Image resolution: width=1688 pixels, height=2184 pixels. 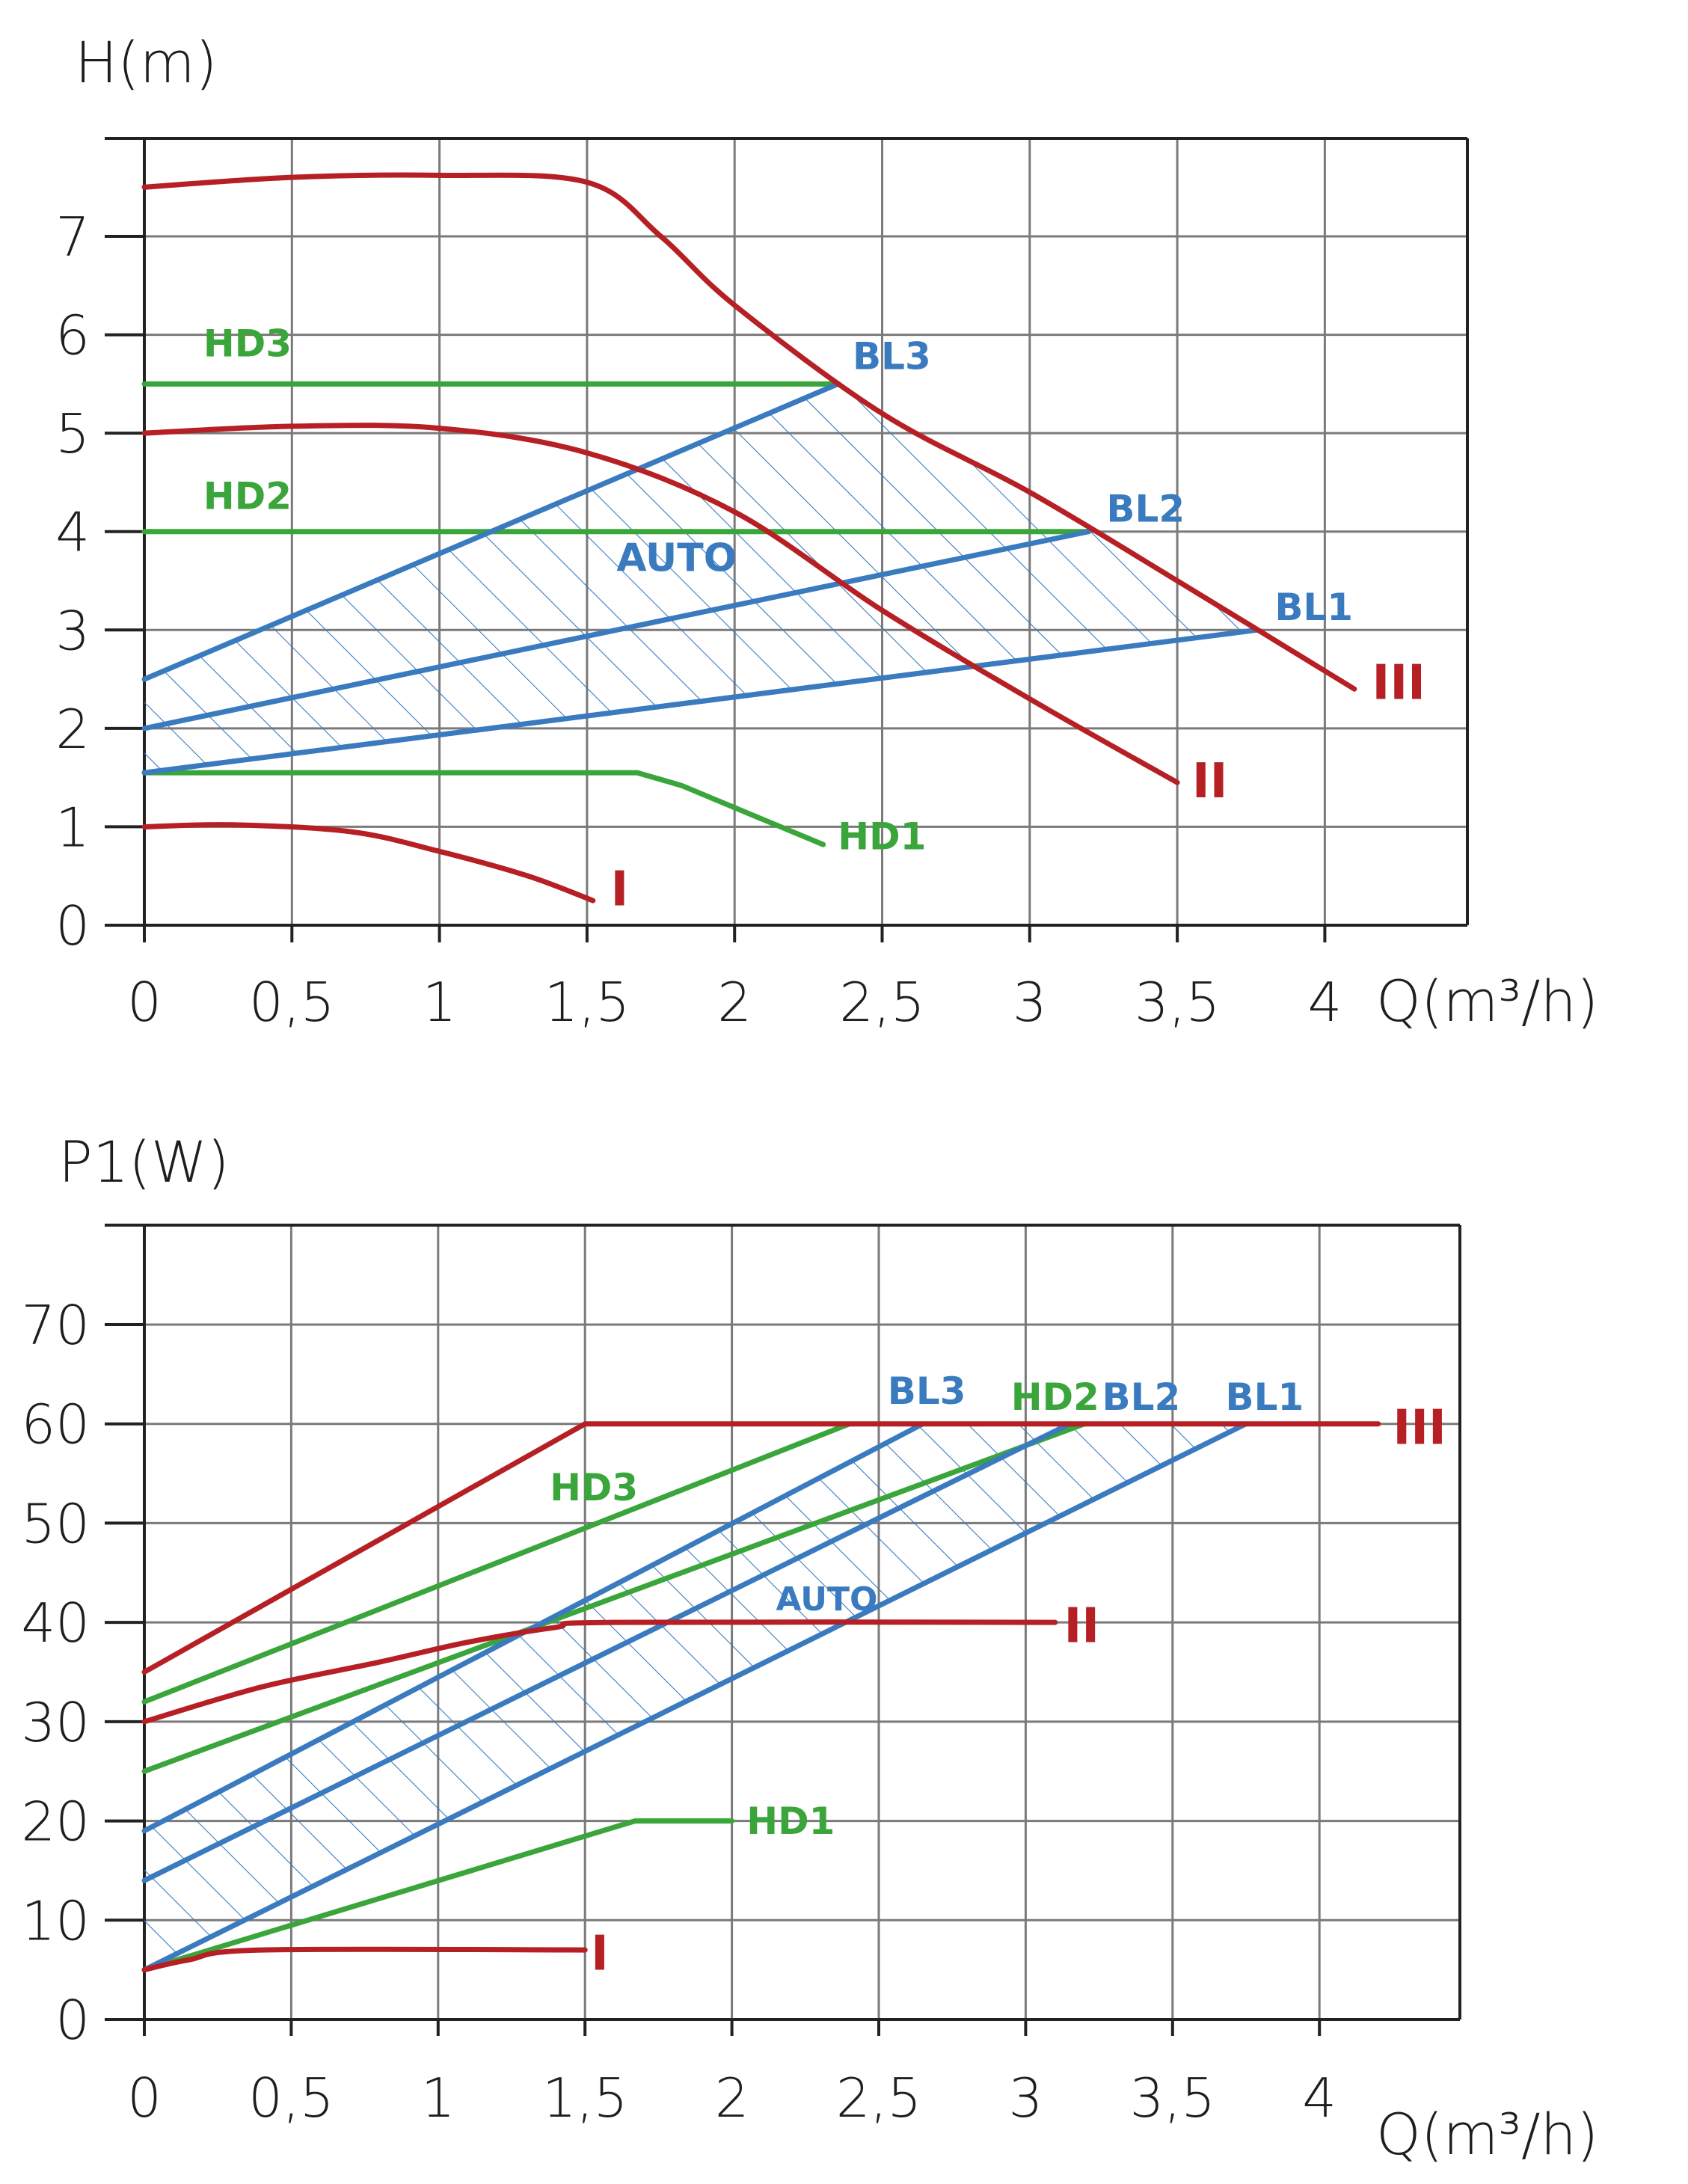 I want to click on y-tick-label: 1, so click(x=72, y=827).